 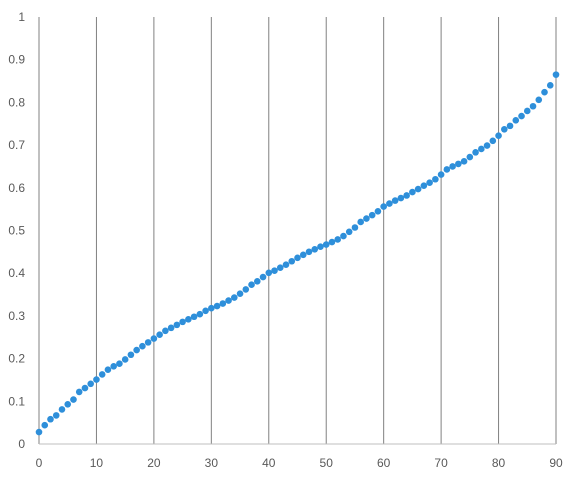 What do you see at coordinates (21, 444) in the screenshot?
I see `y-tick-label: 0` at bounding box center [21, 444].